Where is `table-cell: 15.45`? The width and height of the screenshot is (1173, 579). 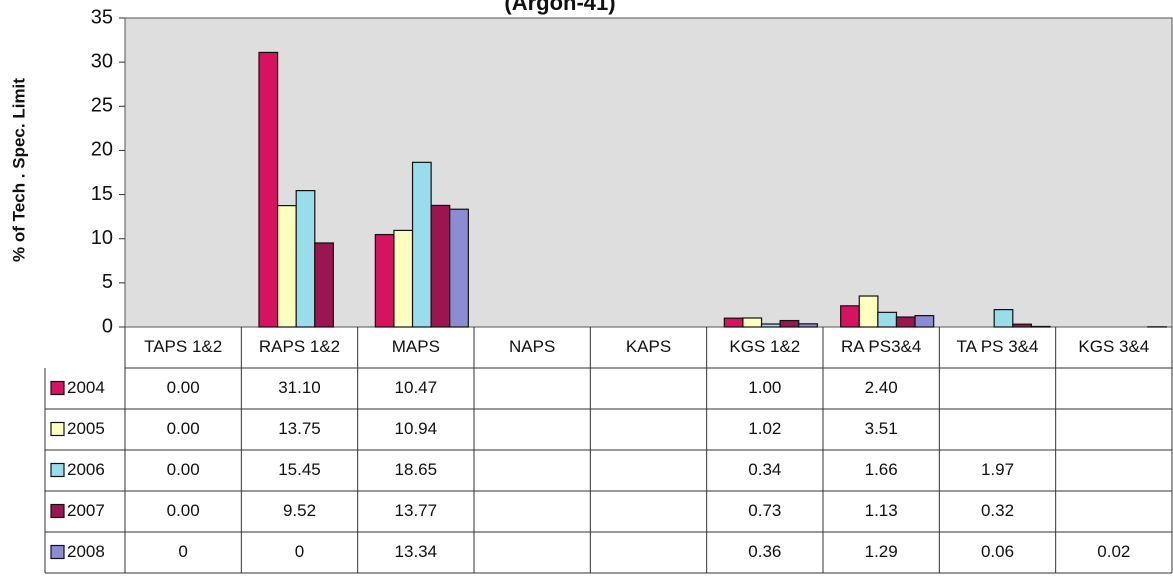 table-cell: 15.45 is located at coordinates (299, 469).